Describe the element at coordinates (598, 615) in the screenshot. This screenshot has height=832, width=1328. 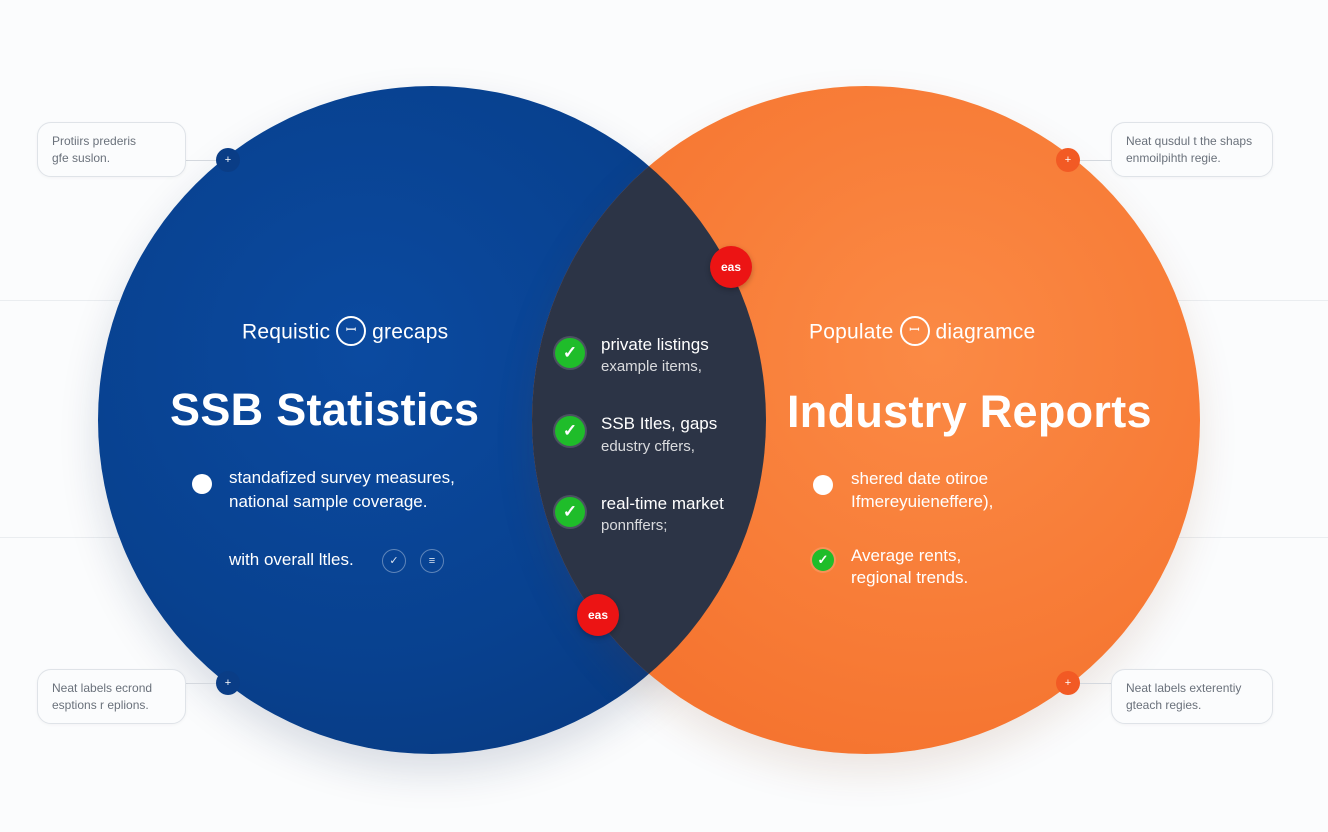
I see `overlap-badge-bottom: eas` at that location.